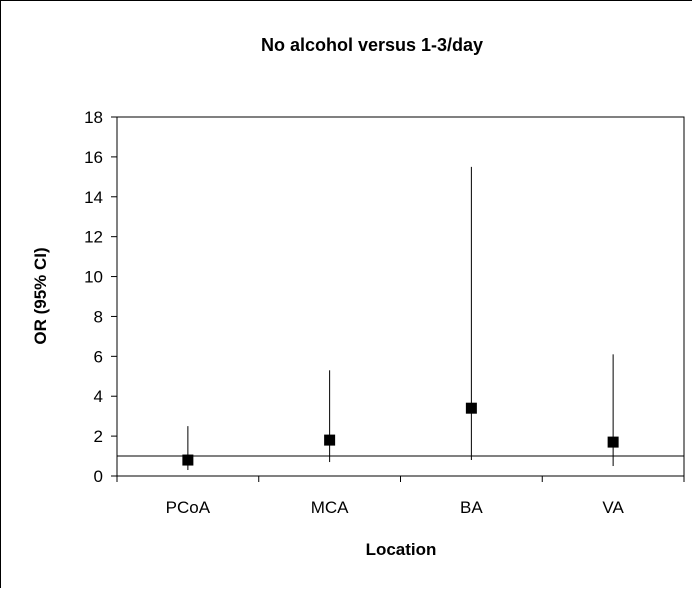 The image size is (694, 590). What do you see at coordinates (98, 396) in the screenshot?
I see `y-tick-label: 4` at bounding box center [98, 396].